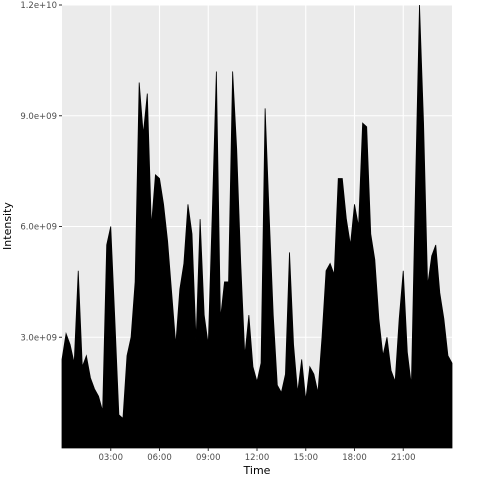  What do you see at coordinates (111, 458) in the screenshot?
I see `x-tick-label: 03:00` at bounding box center [111, 458].